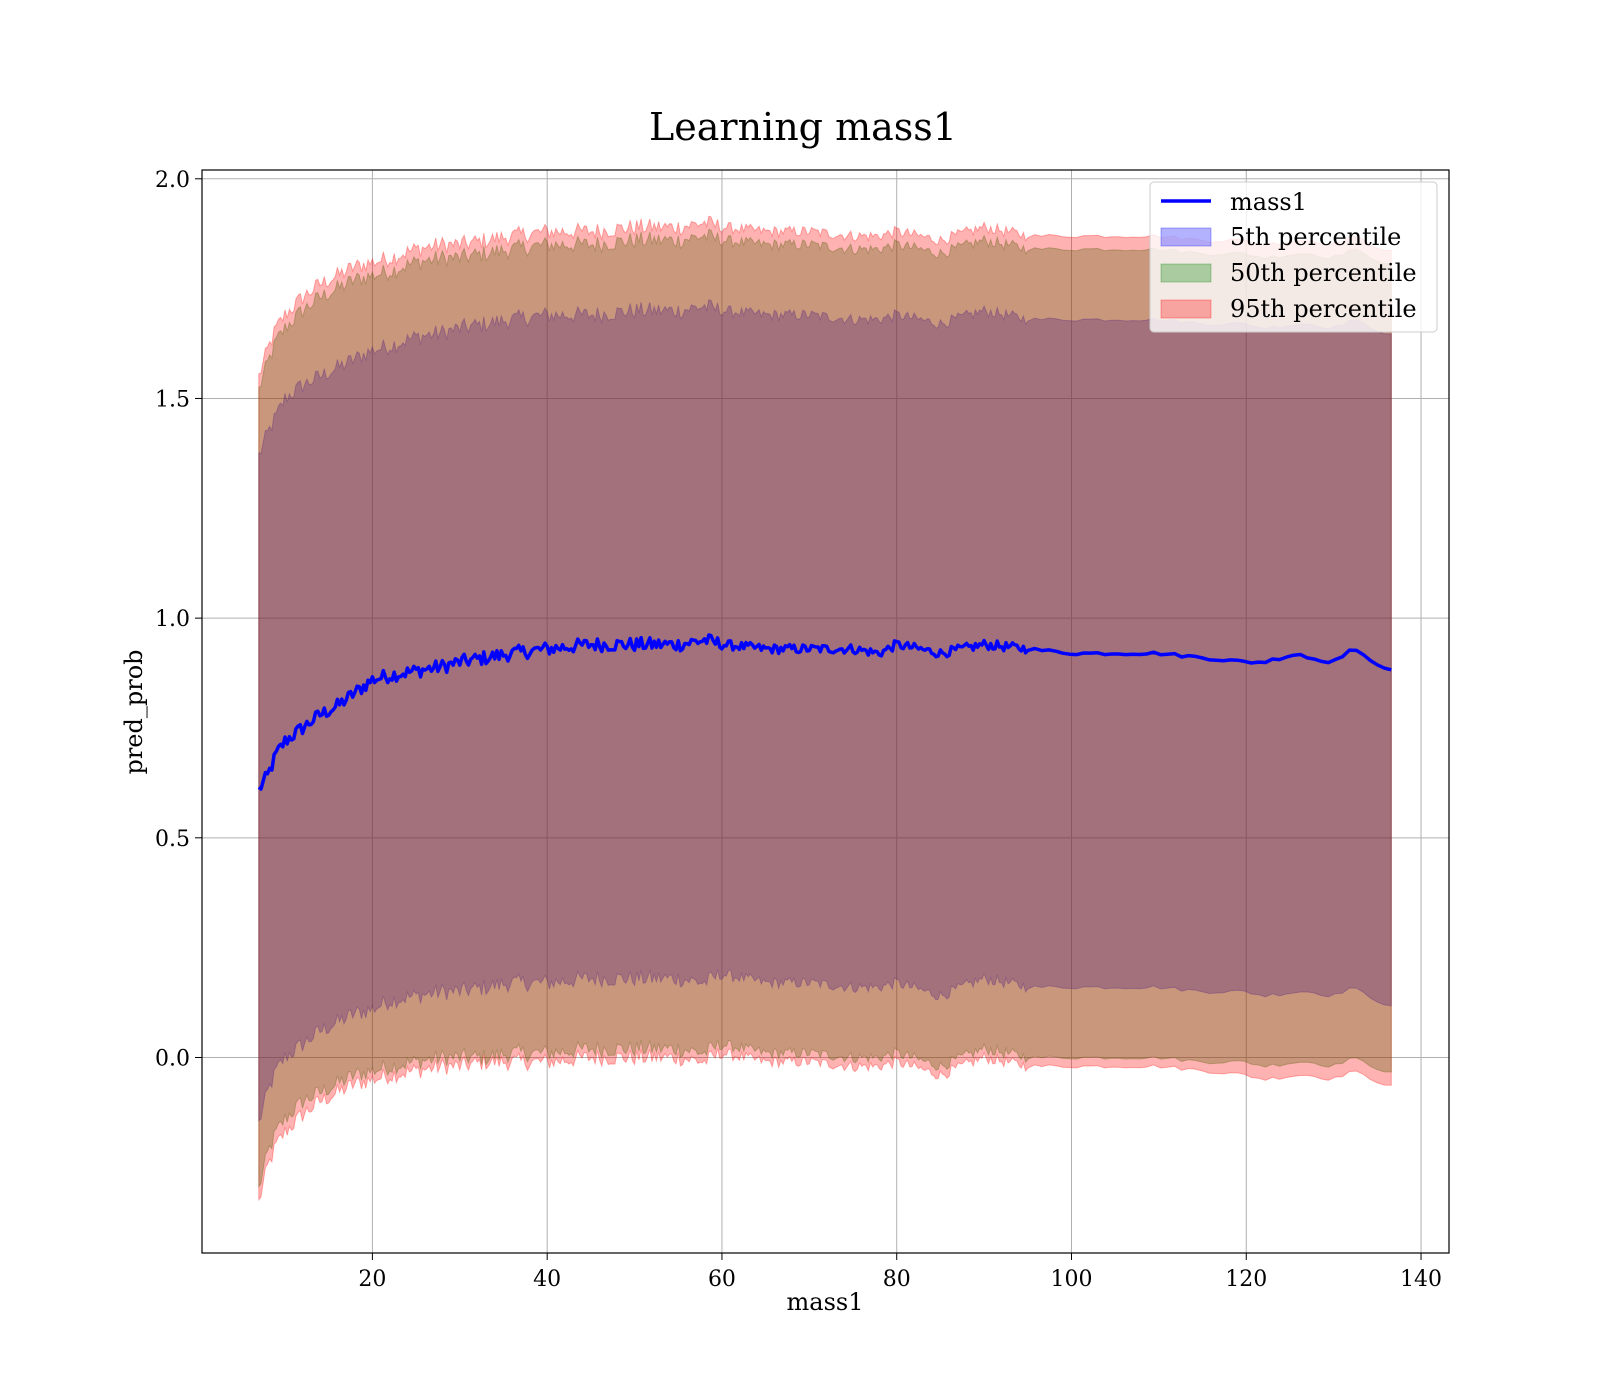  What do you see at coordinates (372, 1279) in the screenshot?
I see `x-tick-label-0: 20` at bounding box center [372, 1279].